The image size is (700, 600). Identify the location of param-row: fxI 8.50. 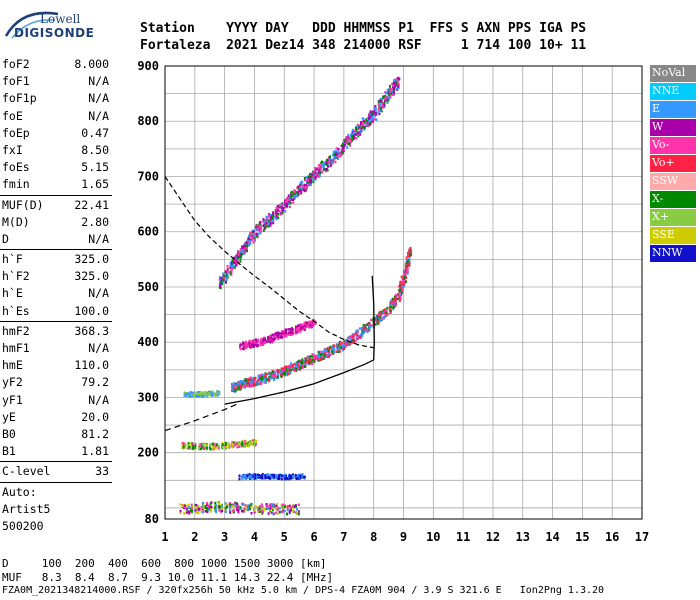
(56, 150).